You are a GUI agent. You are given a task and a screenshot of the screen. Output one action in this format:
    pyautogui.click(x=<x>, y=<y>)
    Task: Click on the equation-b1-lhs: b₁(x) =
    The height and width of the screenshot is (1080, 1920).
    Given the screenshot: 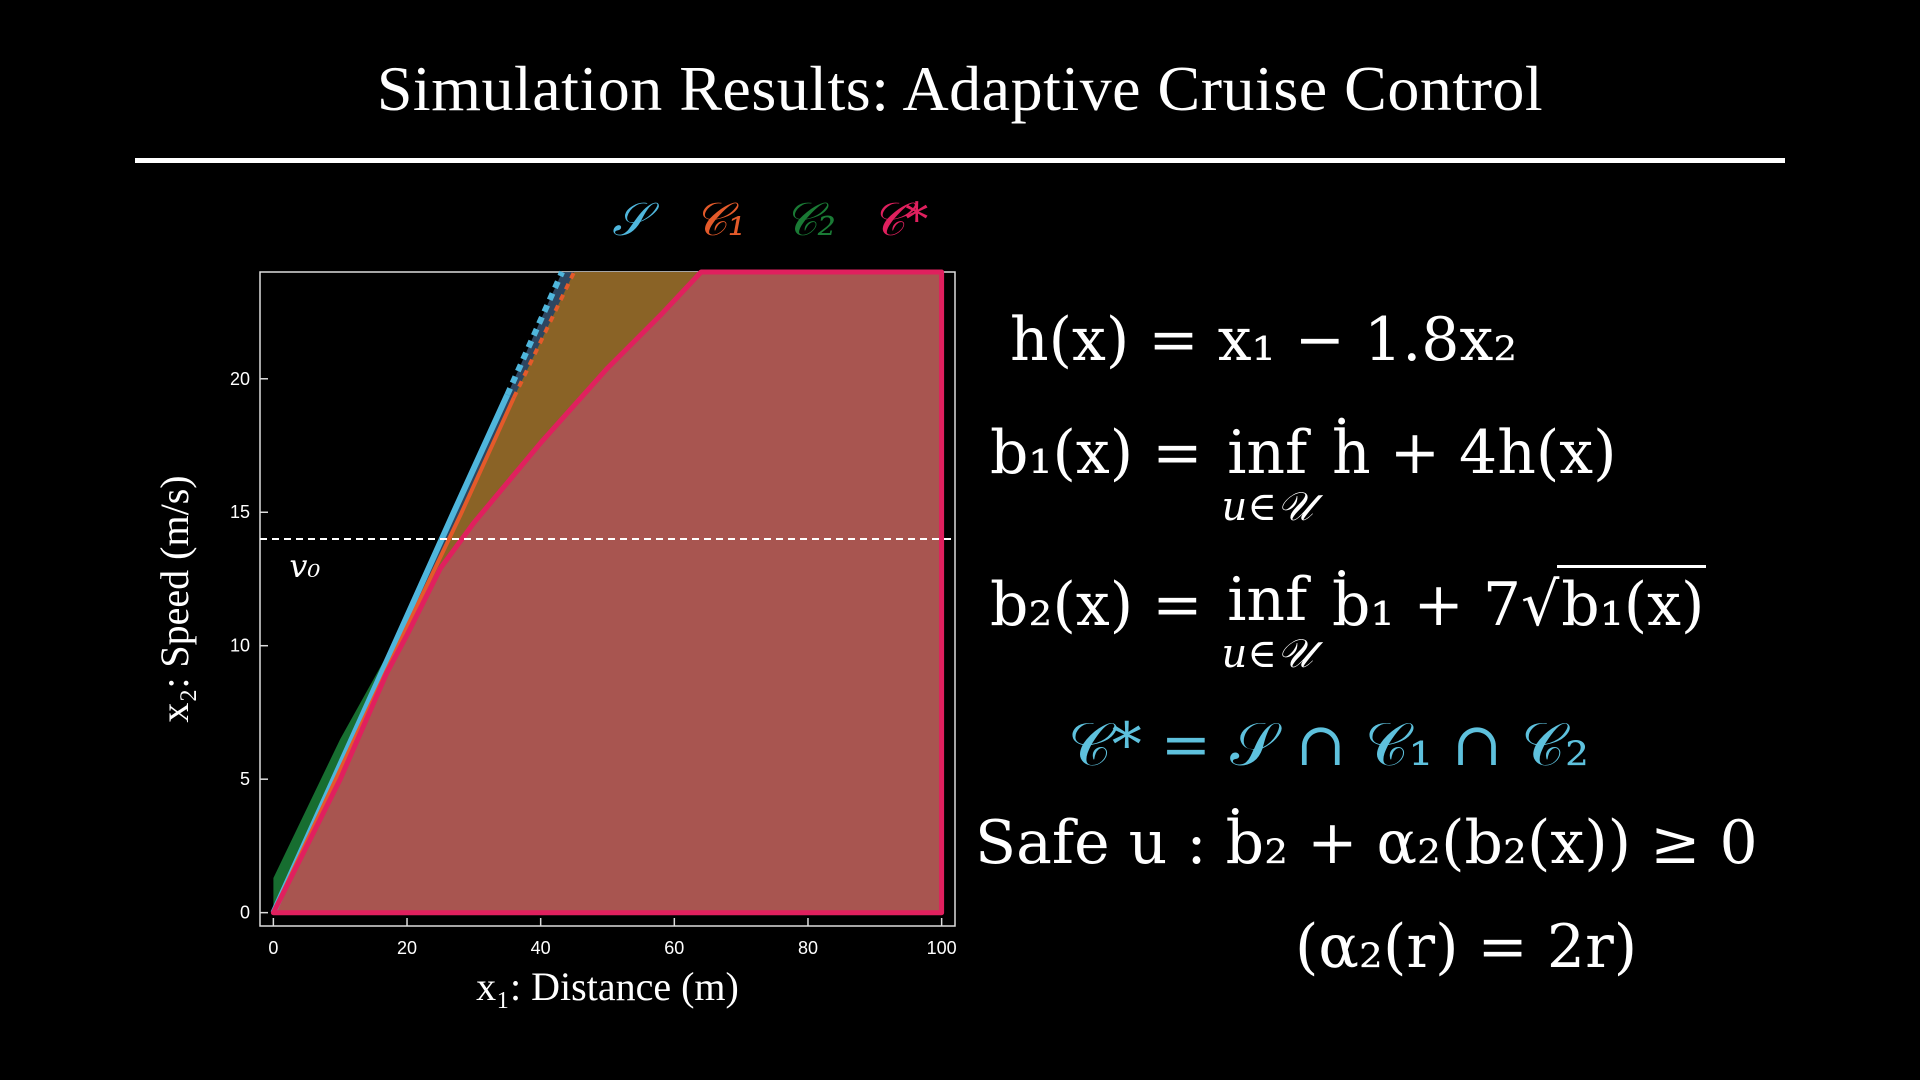 What is the action you would take?
    pyautogui.click(x=1096, y=453)
    